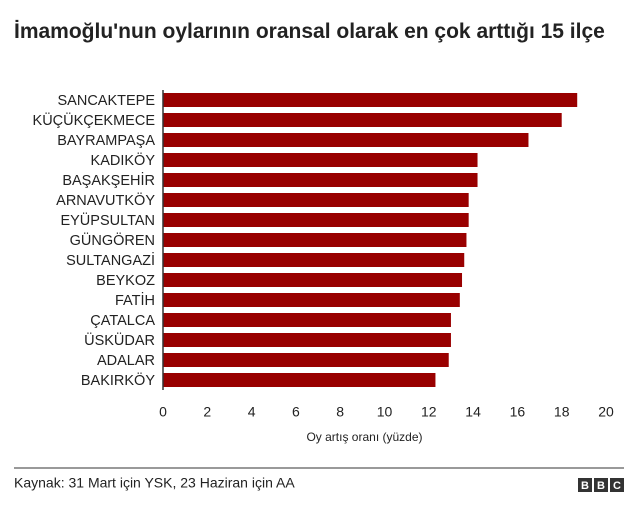  I want to click on y-tick-label: FATİH, so click(135, 300).